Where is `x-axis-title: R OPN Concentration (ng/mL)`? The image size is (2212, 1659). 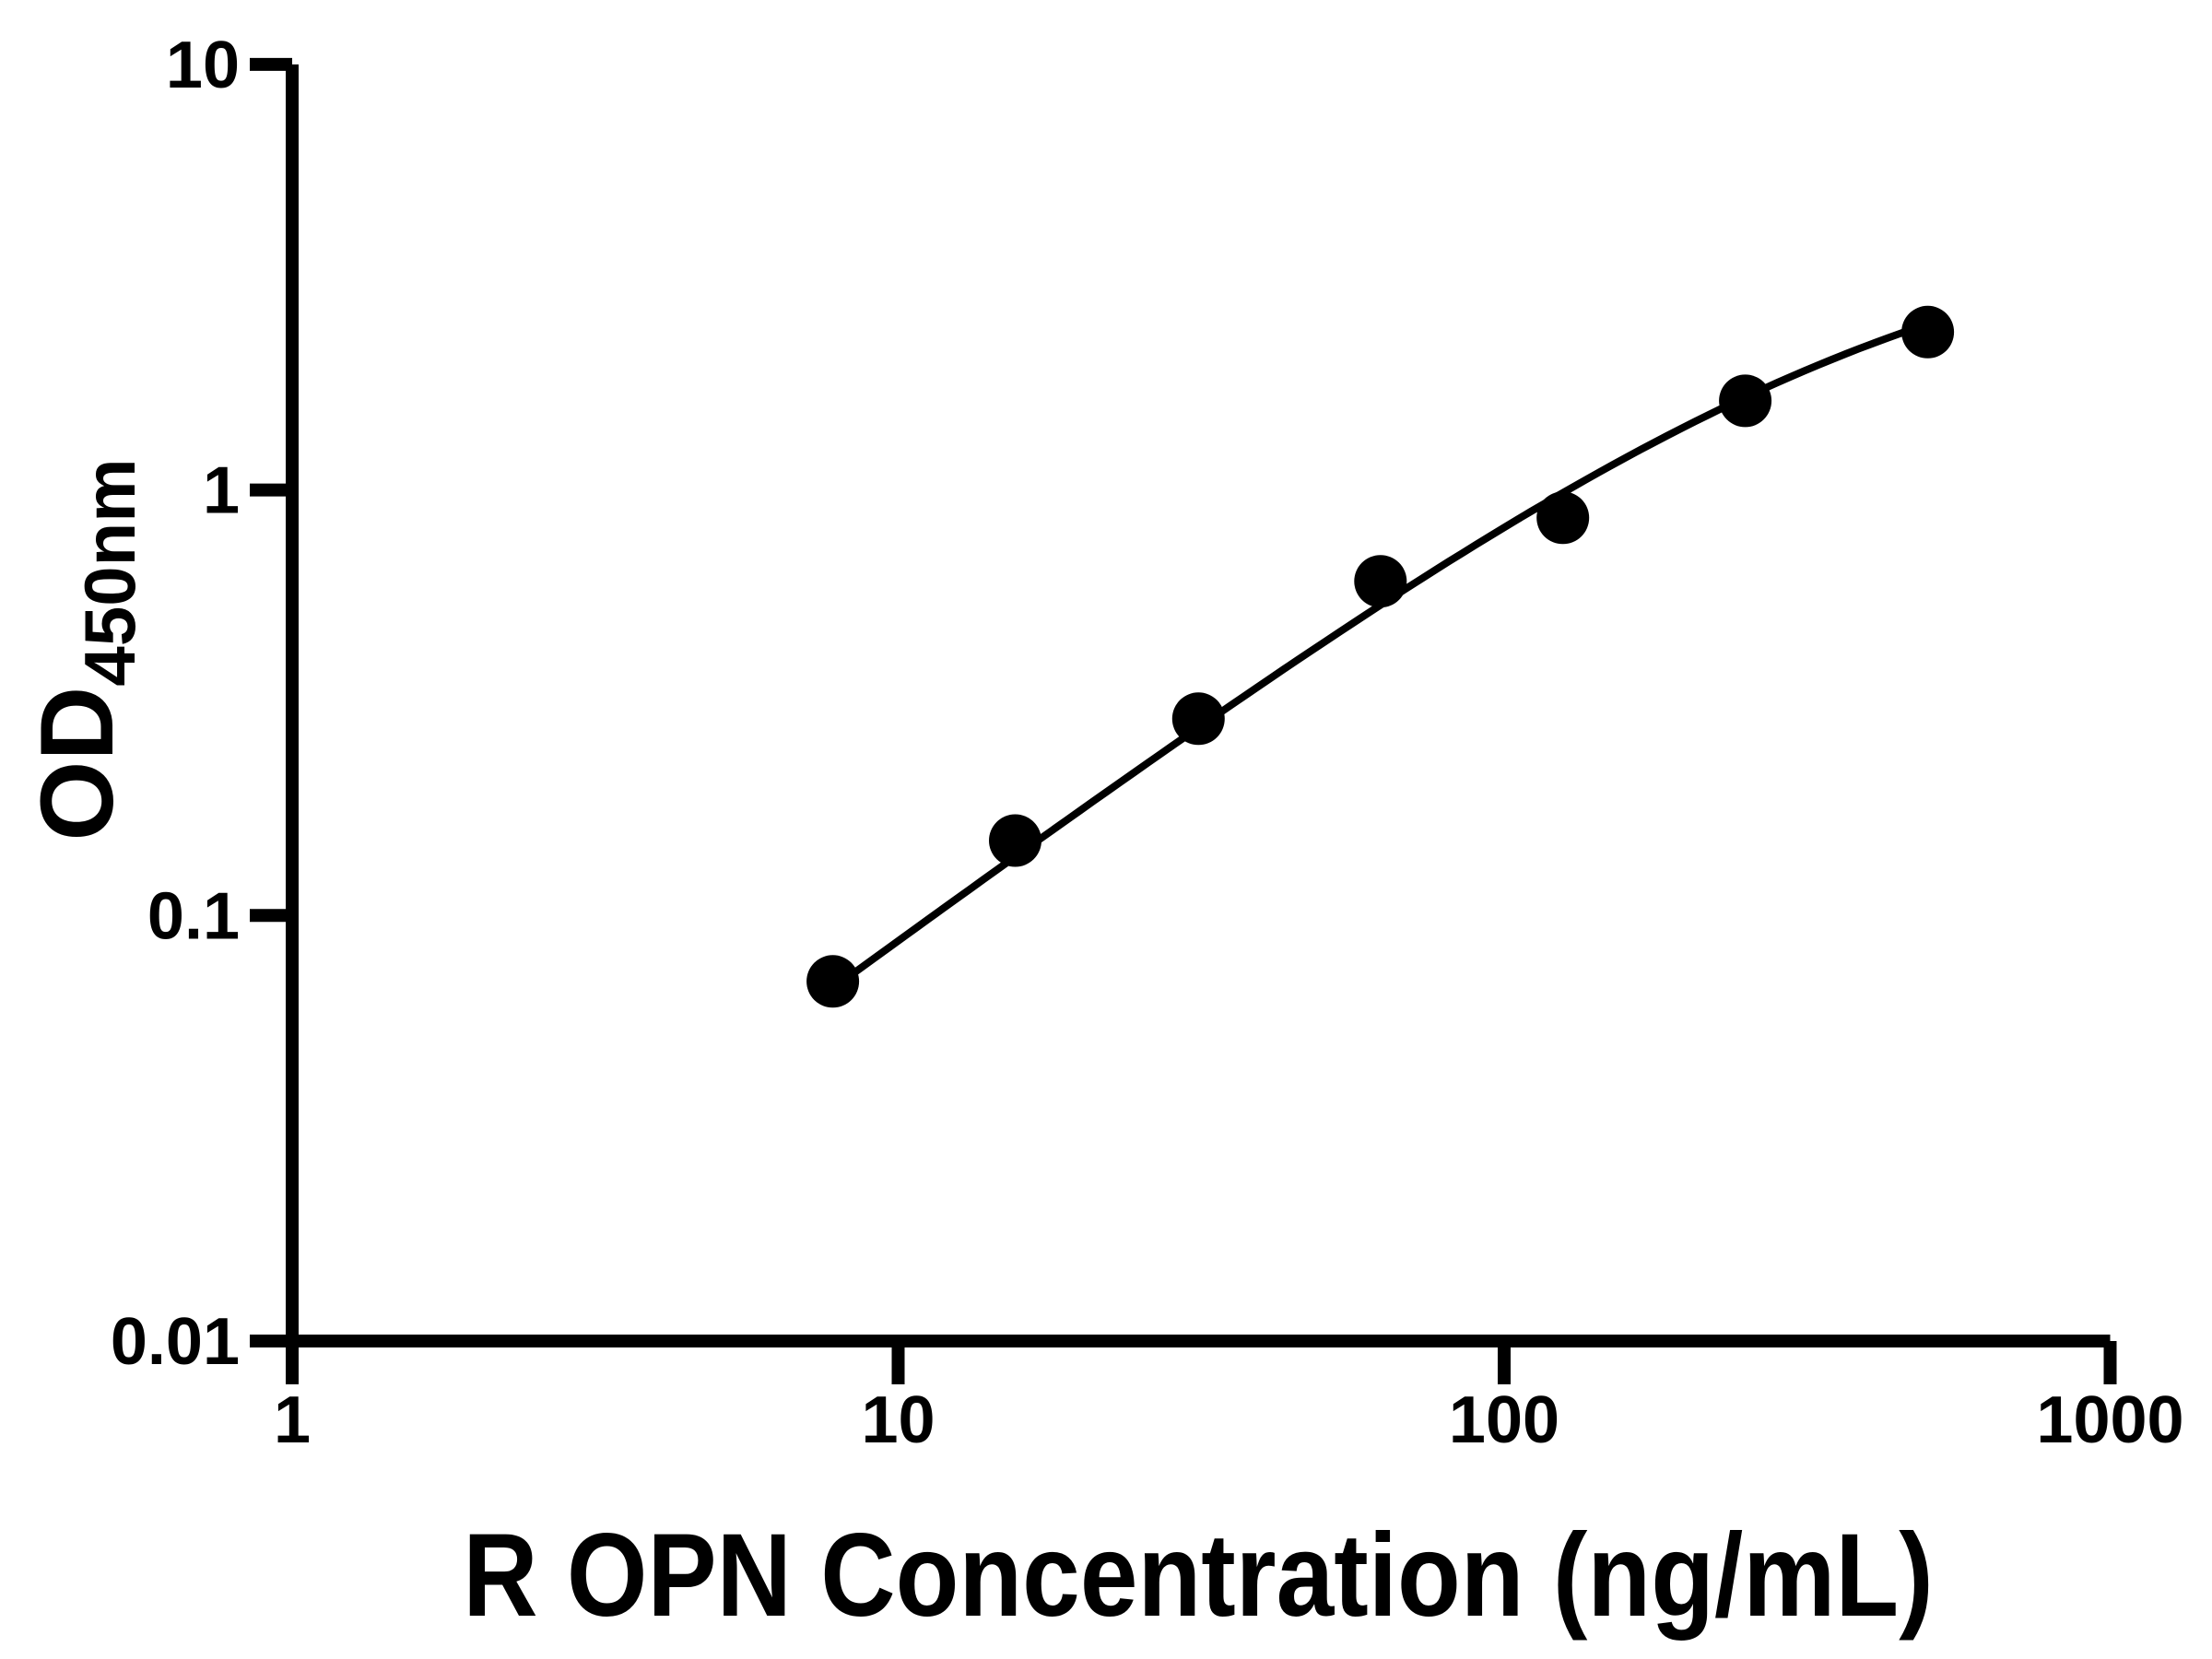 x-axis-title: R OPN Concentration (ng/mL) is located at coordinates (1198, 1575).